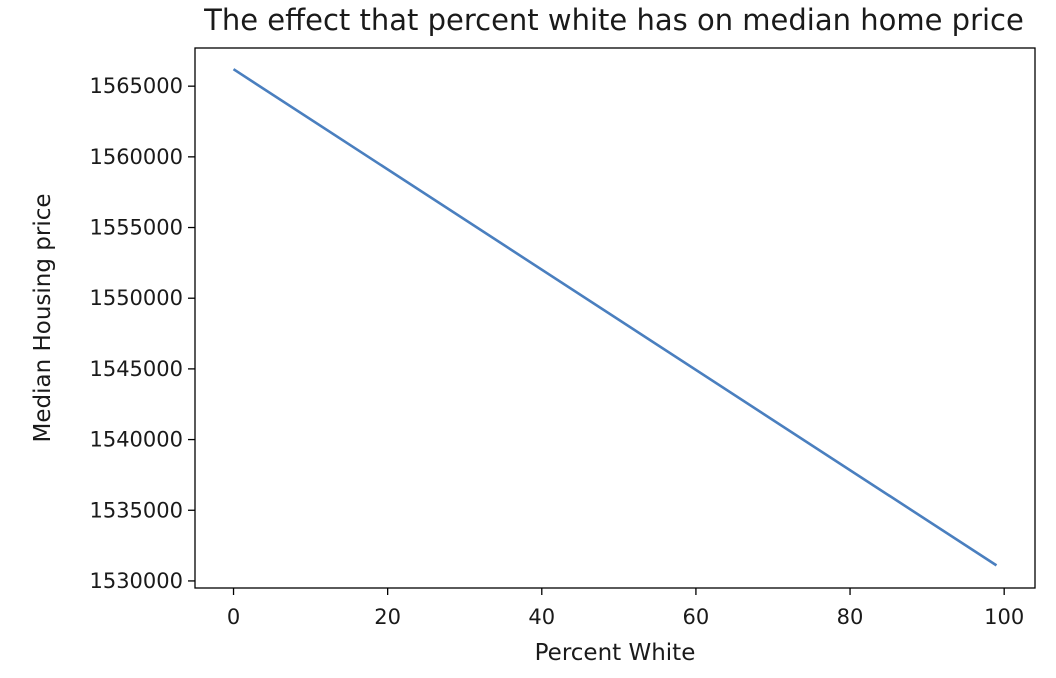 Image resolution: width=1056 pixels, height=678 pixels. Describe the element at coordinates (541, 617) in the screenshot. I see `x-tick-label: 40` at that location.